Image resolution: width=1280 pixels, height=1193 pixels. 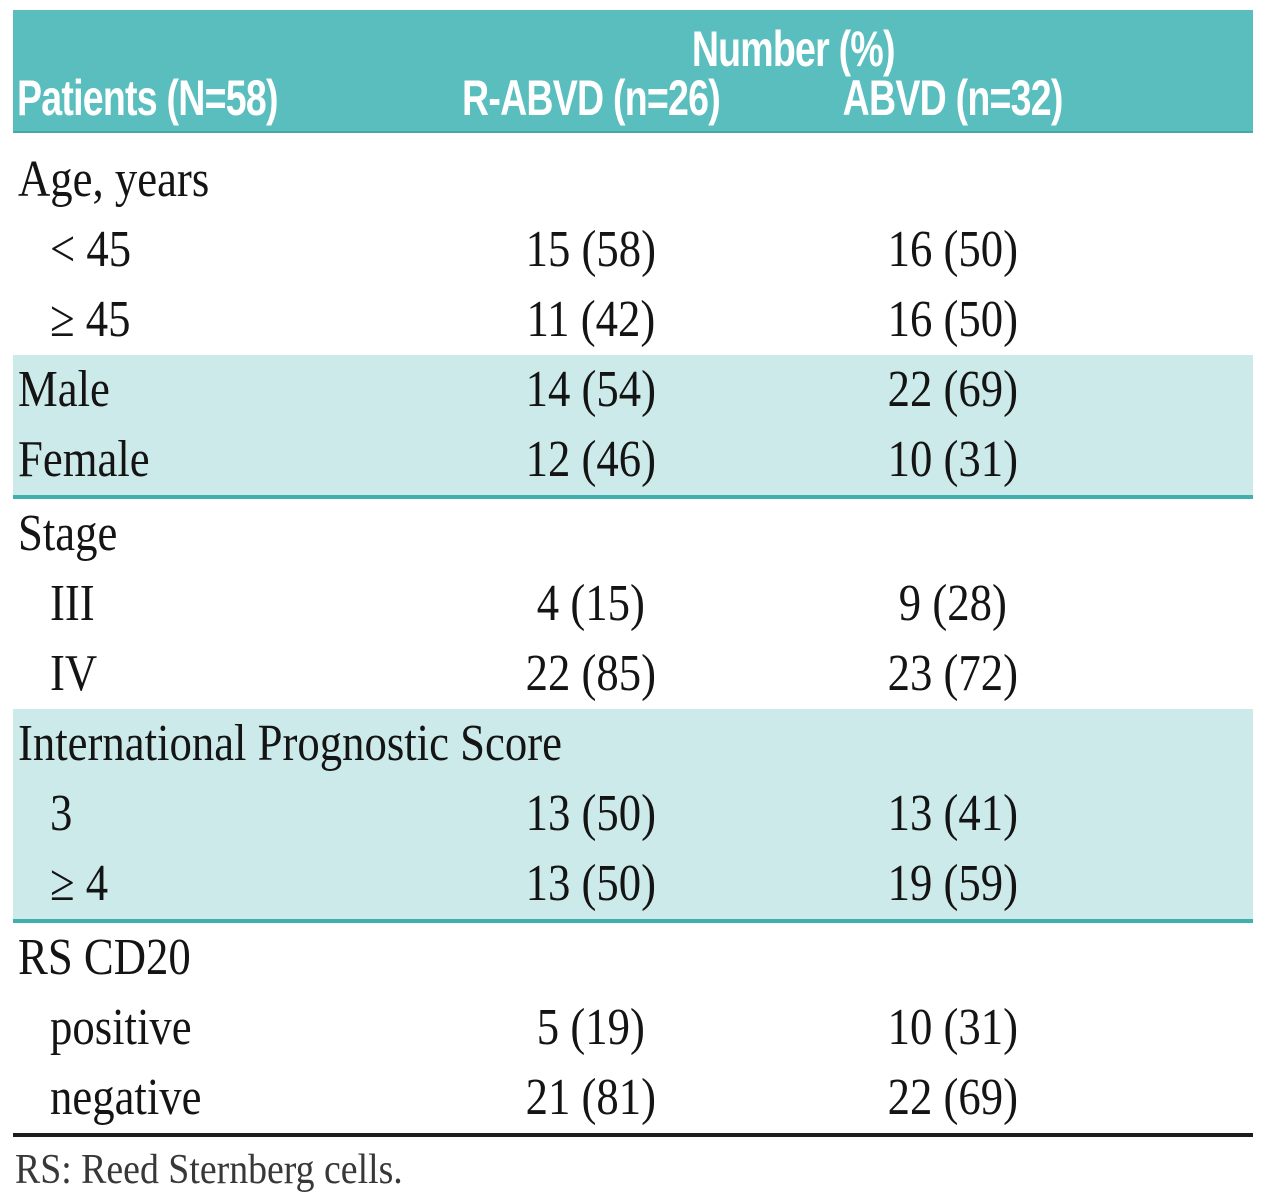 What do you see at coordinates (953, 603) in the screenshot?
I see `abvd-value: 9 (28)` at bounding box center [953, 603].